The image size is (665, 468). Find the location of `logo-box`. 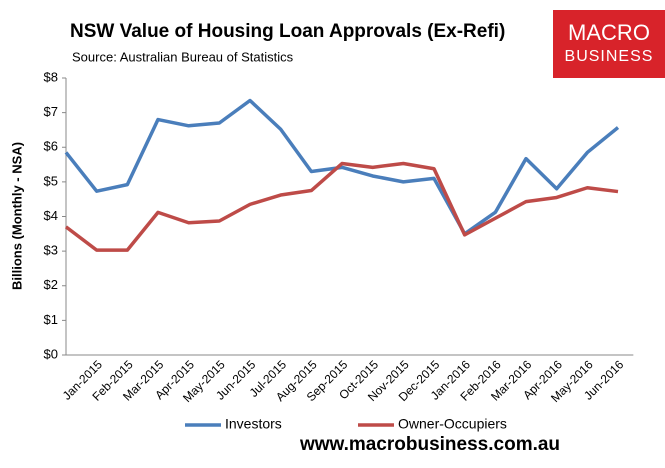

logo-box is located at coordinates (609, 44).